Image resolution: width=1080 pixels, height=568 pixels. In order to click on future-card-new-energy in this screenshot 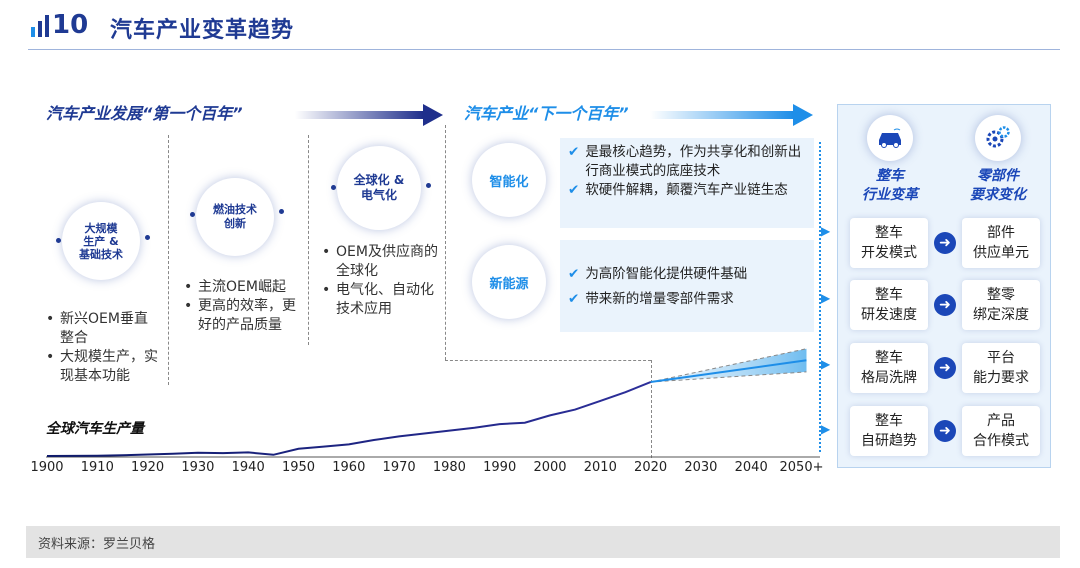, I will do `click(687, 286)`.